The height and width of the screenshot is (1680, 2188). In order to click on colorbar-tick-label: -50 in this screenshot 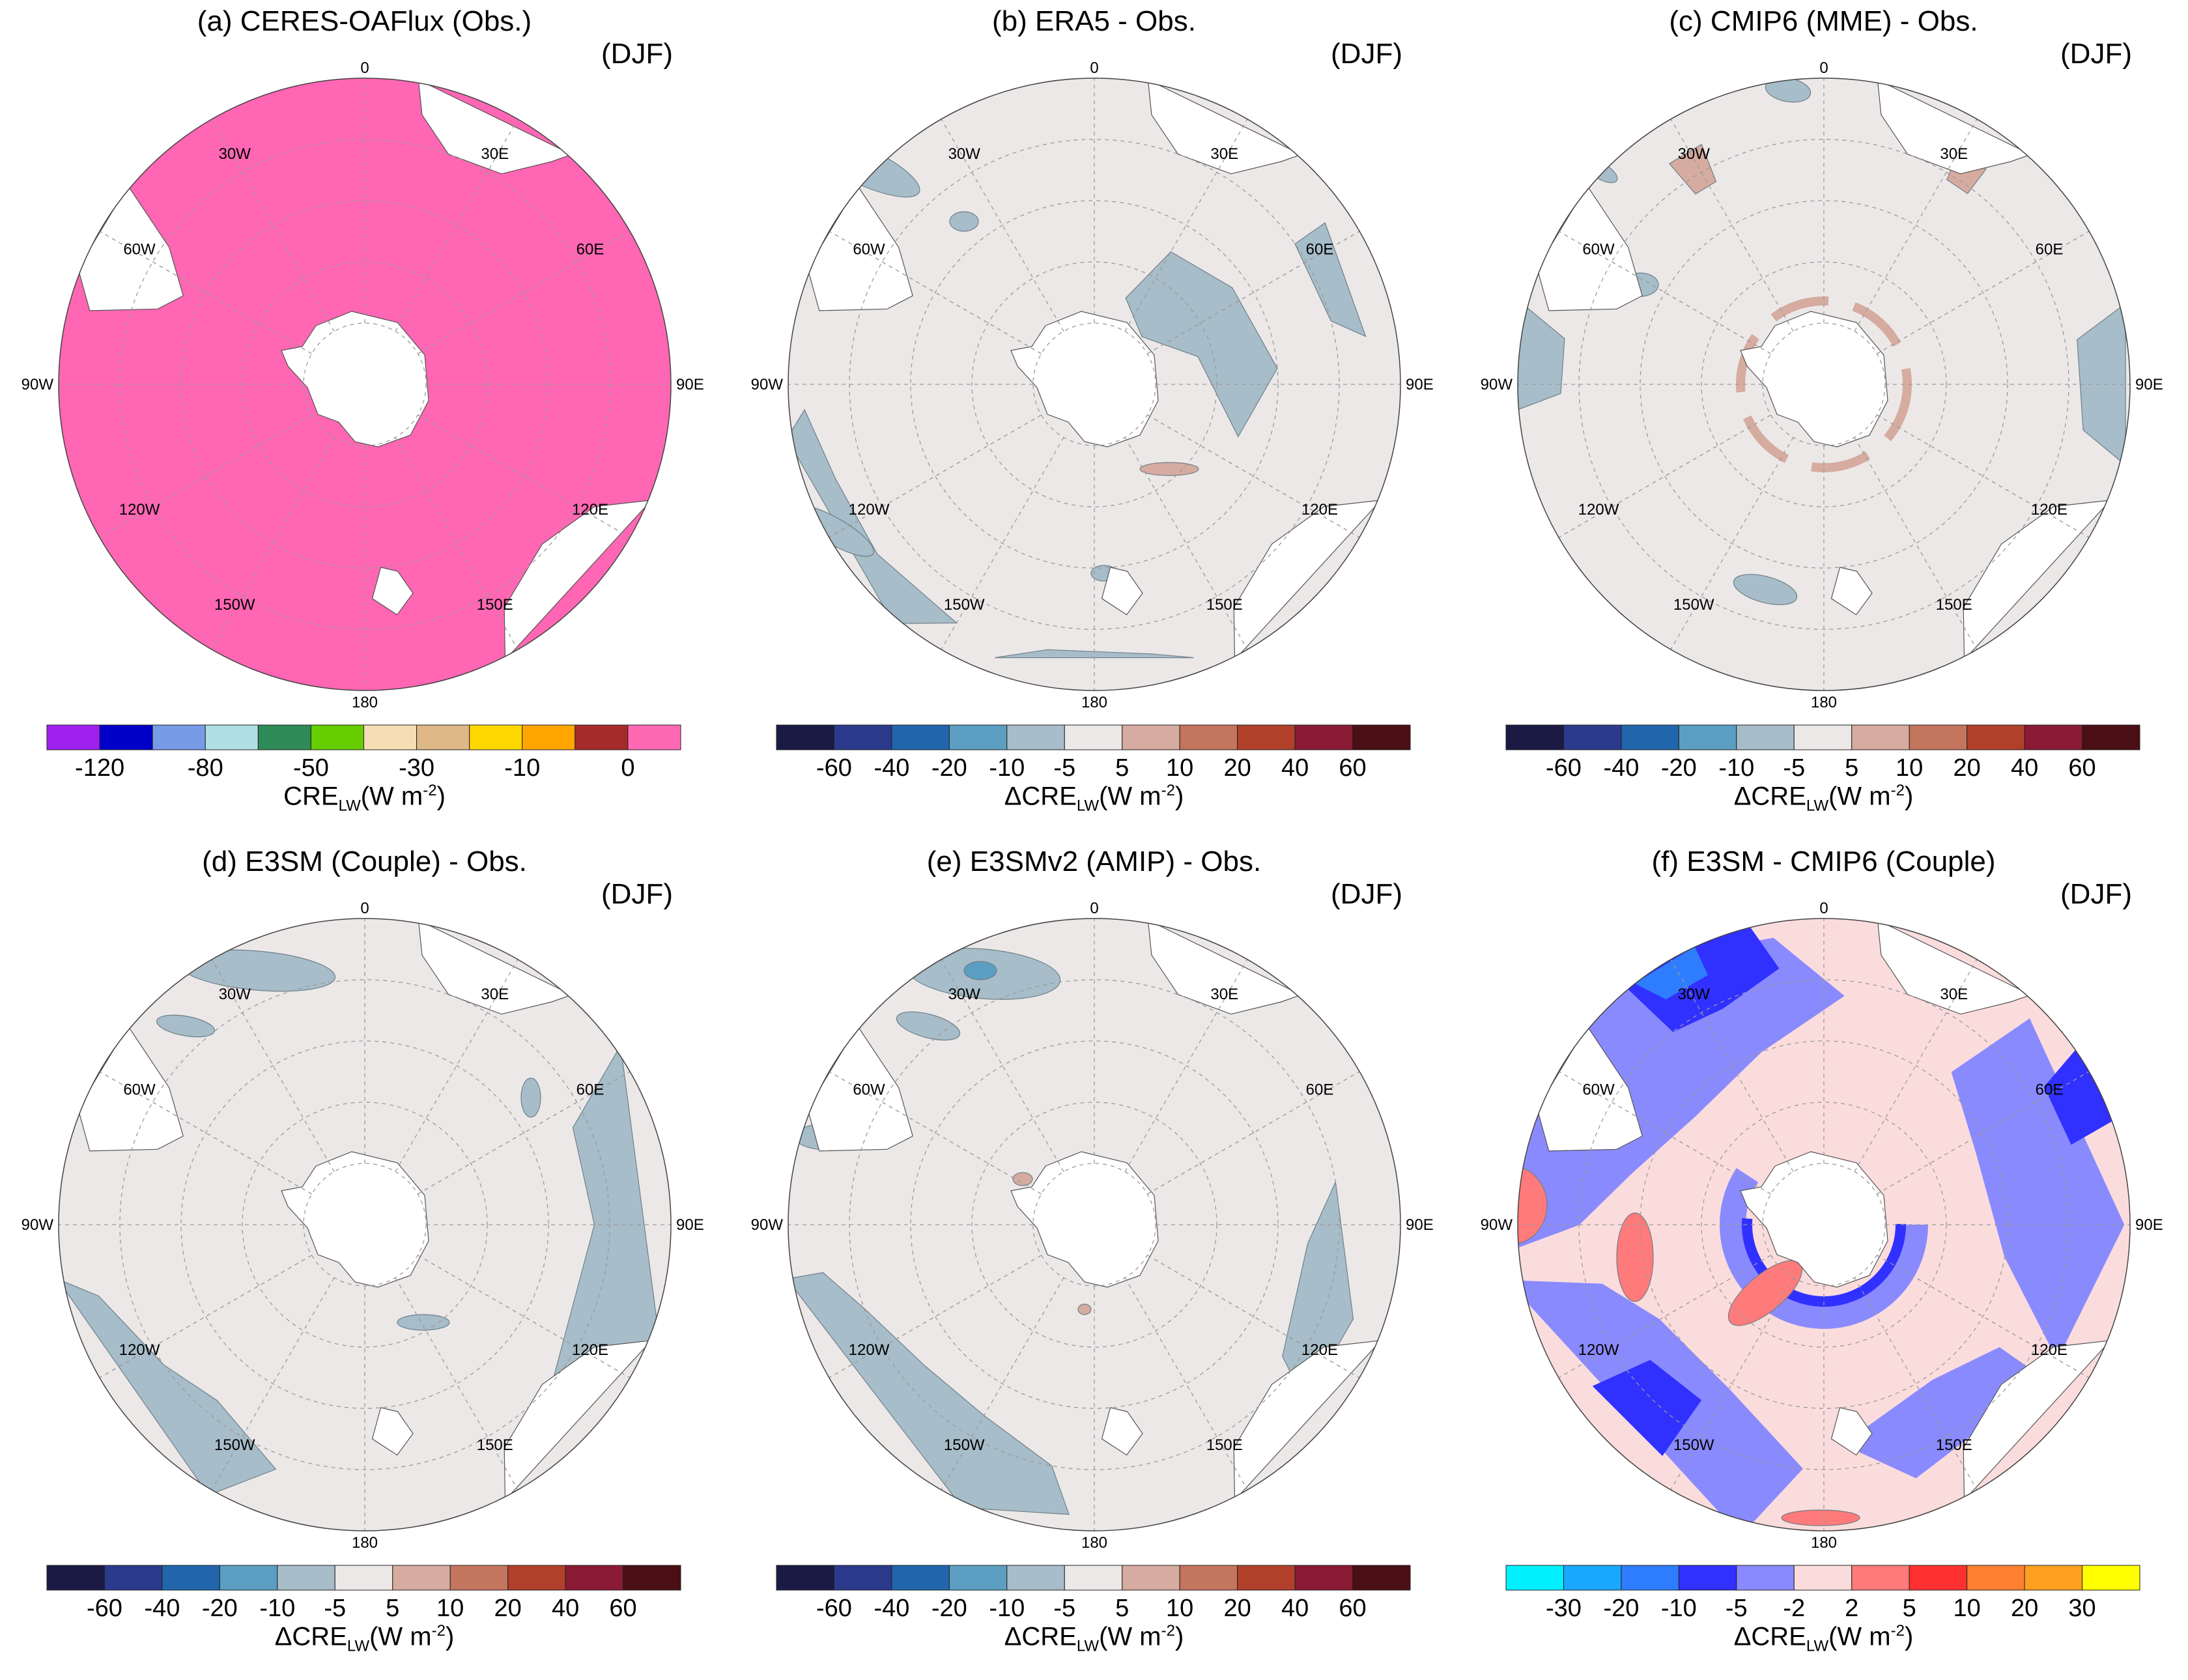, I will do `click(311, 768)`.